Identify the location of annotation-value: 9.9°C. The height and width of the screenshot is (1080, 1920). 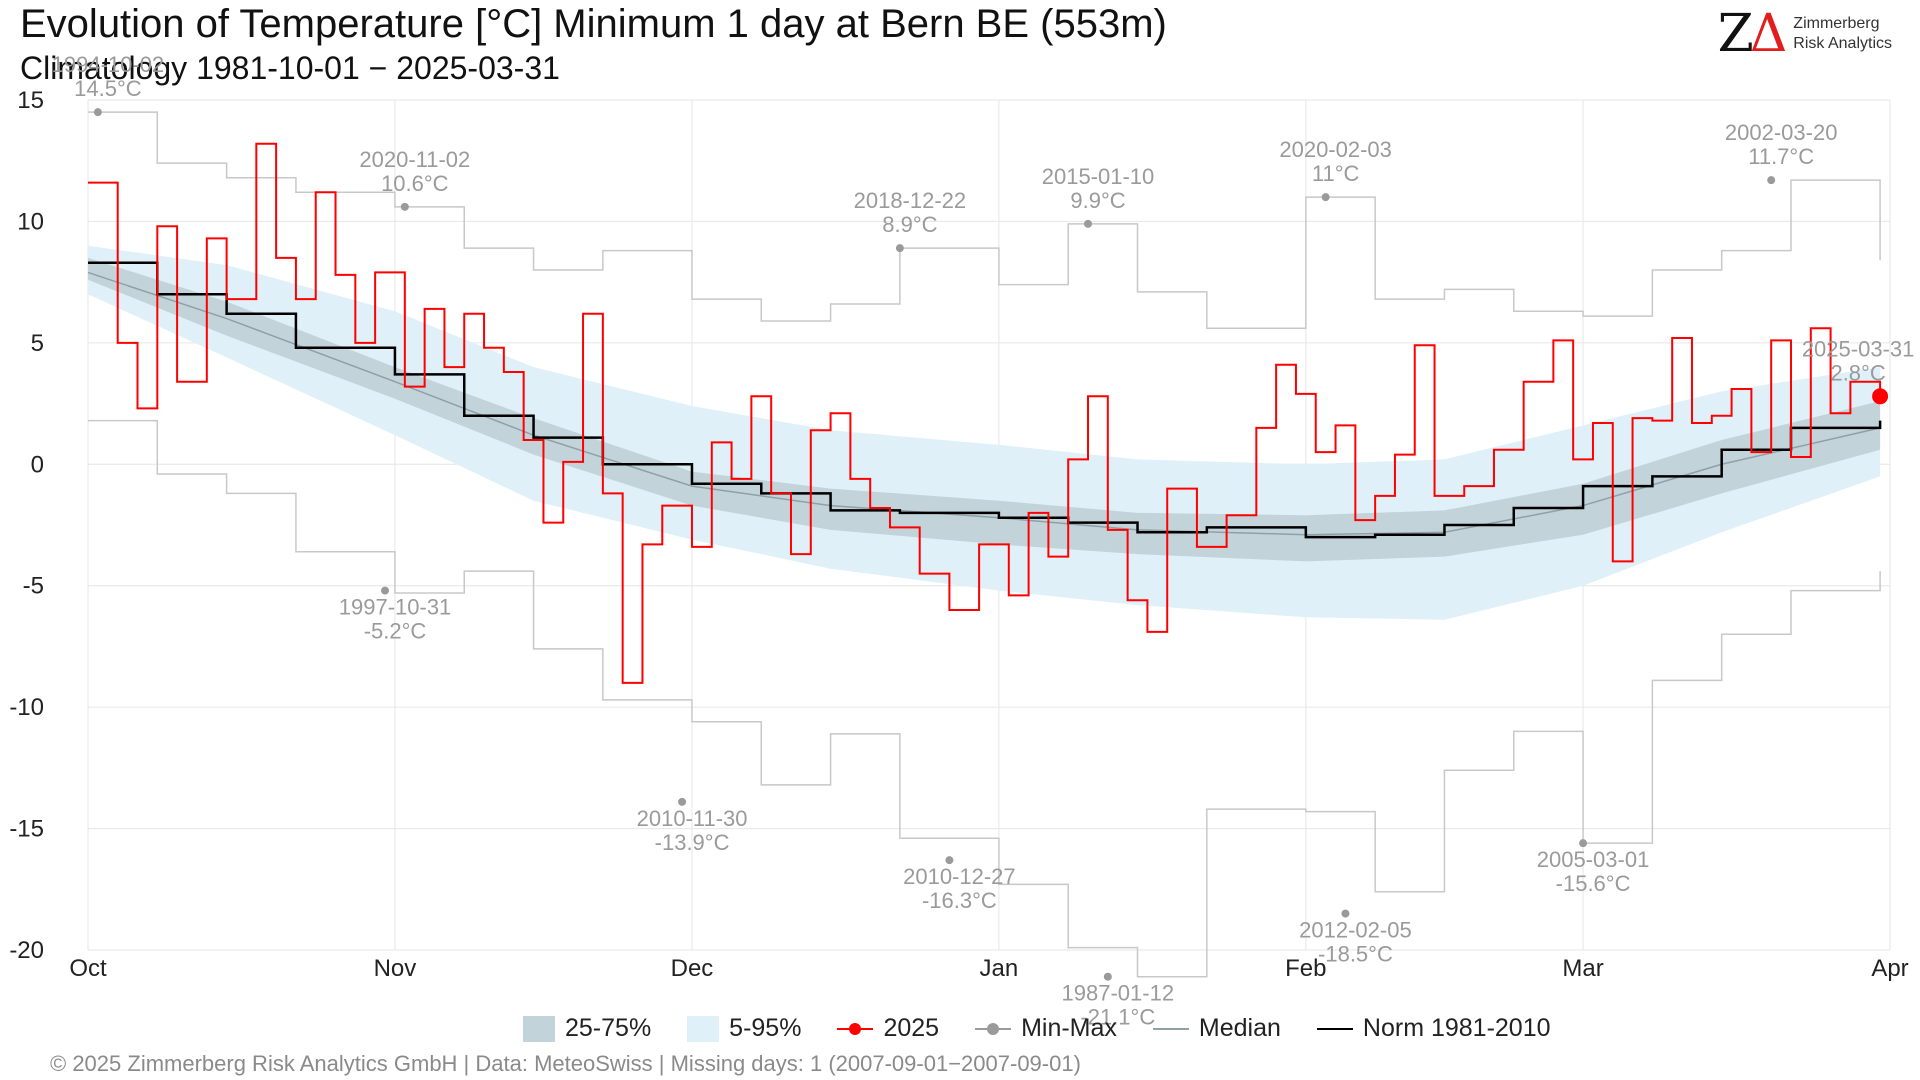
(1097, 200).